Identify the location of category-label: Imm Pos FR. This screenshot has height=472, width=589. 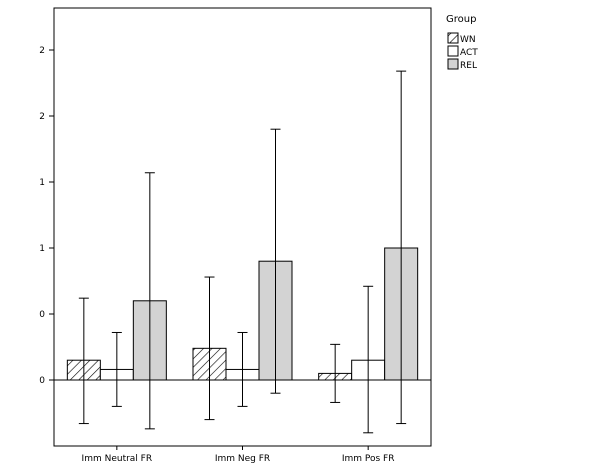
(368, 459).